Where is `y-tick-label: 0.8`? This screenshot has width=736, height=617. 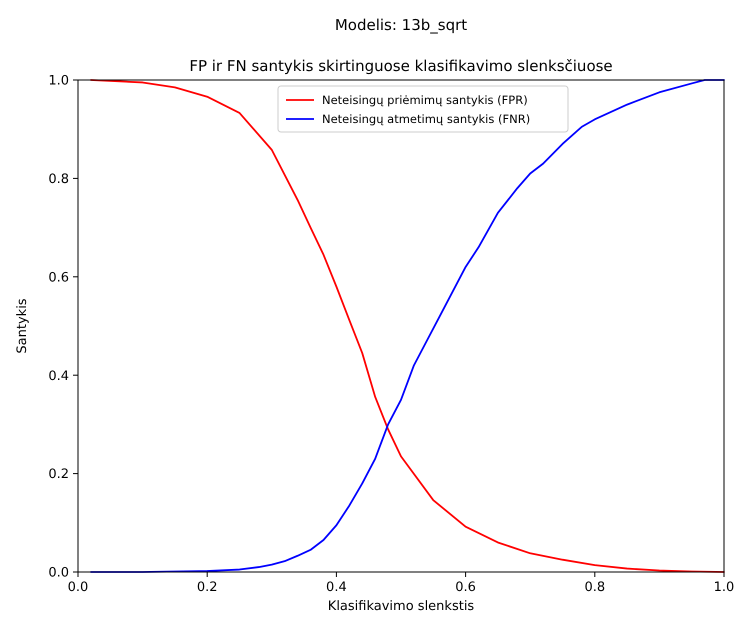 y-tick-label: 0.8 is located at coordinates (58, 179).